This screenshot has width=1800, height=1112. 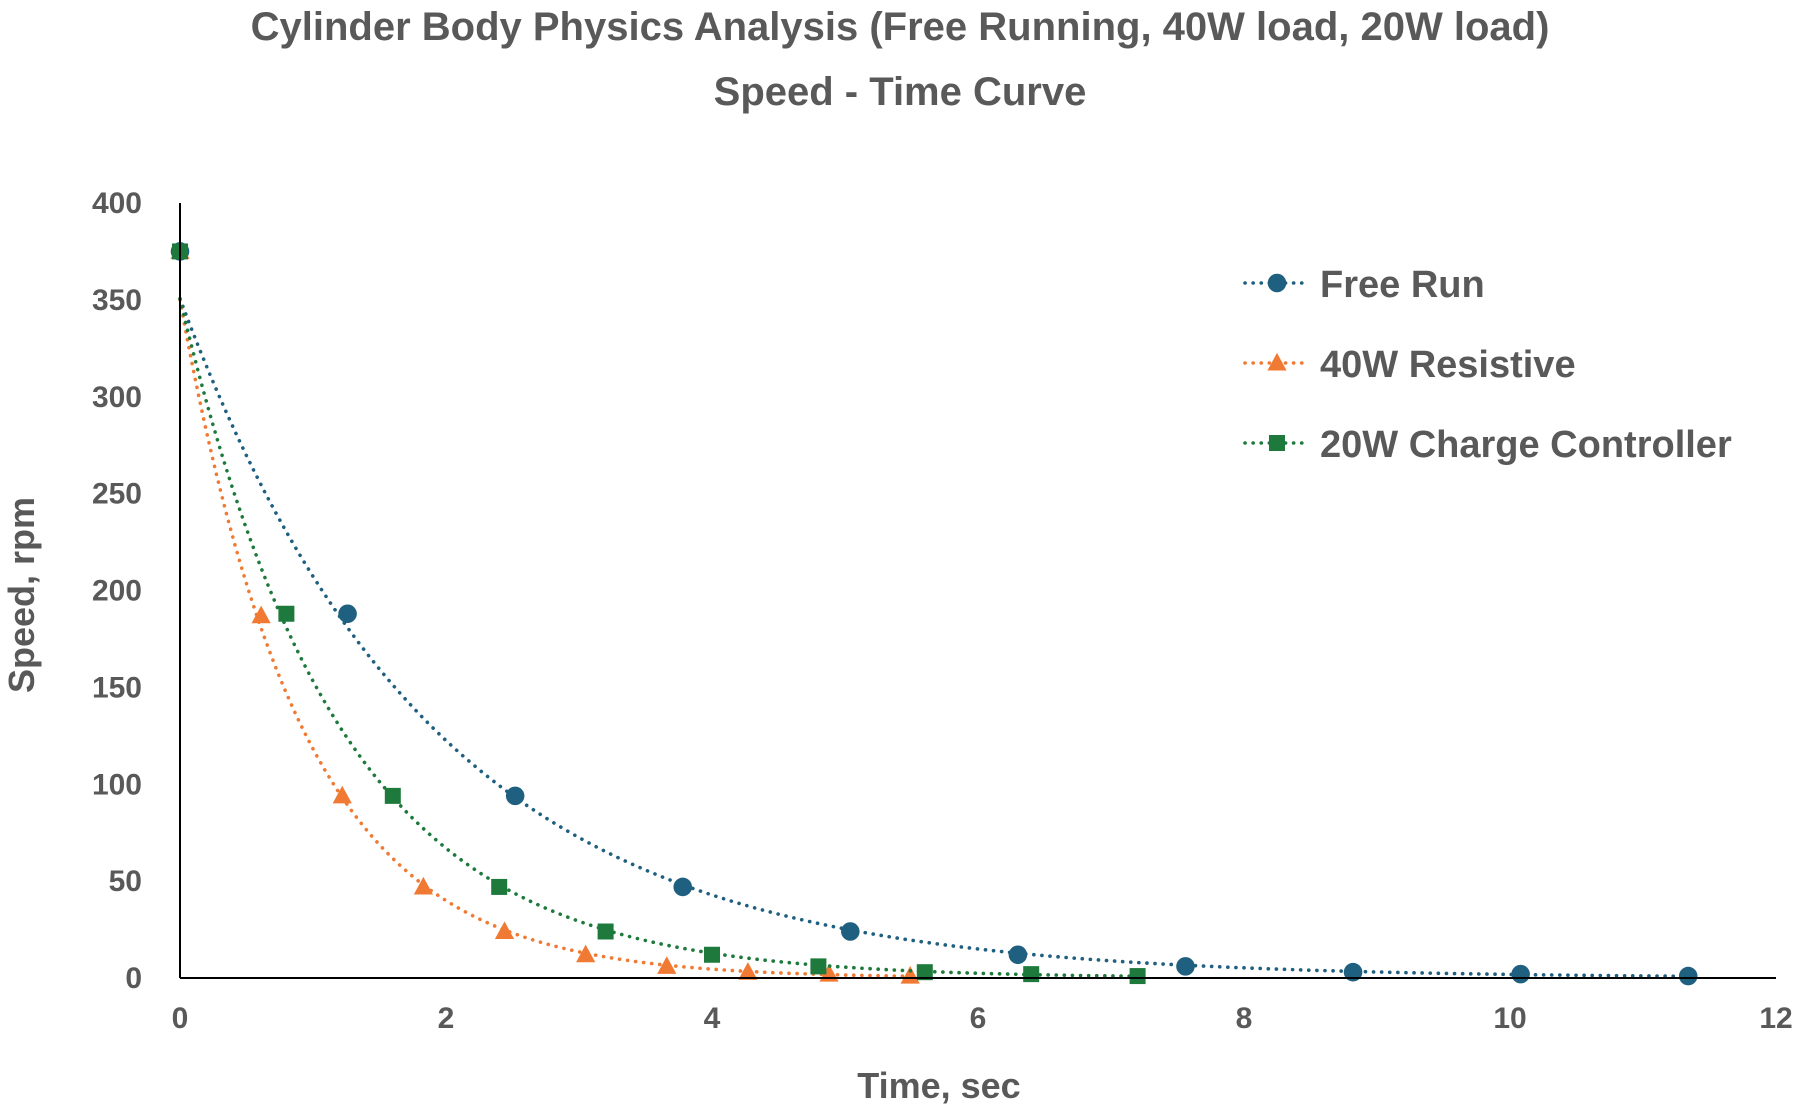 What do you see at coordinates (1775, 1018) in the screenshot?
I see `x-tick-label: 12` at bounding box center [1775, 1018].